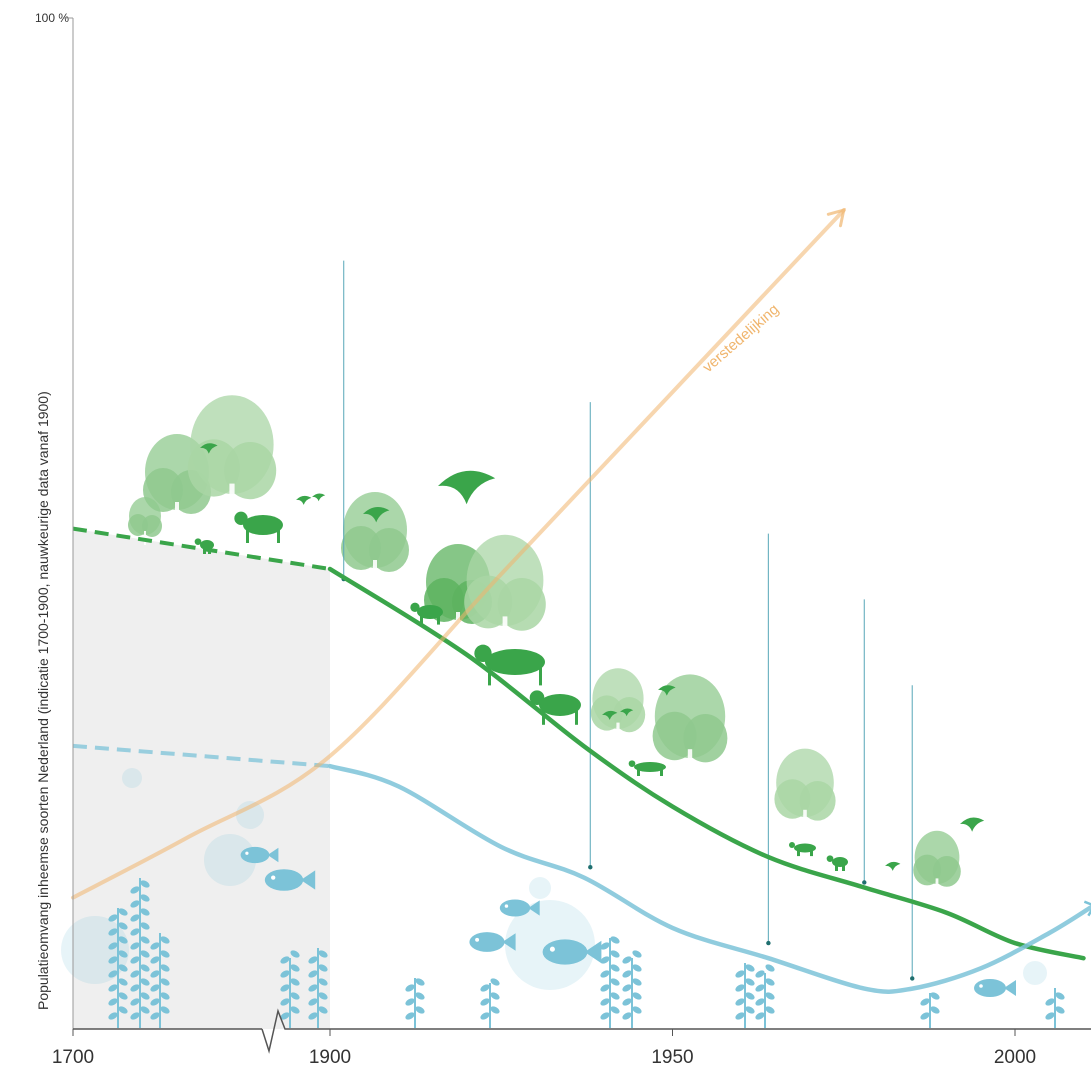 The width and height of the screenshot is (1091, 1071). I want to click on series-arrow-water, so click(1087, 908).